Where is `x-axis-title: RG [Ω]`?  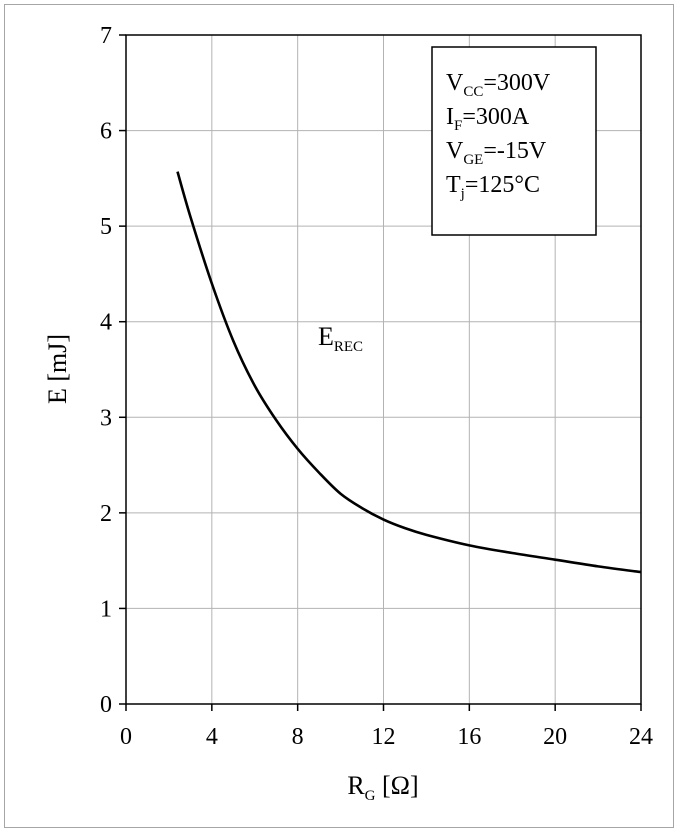
x-axis-title: RG [Ω] is located at coordinates (382, 787).